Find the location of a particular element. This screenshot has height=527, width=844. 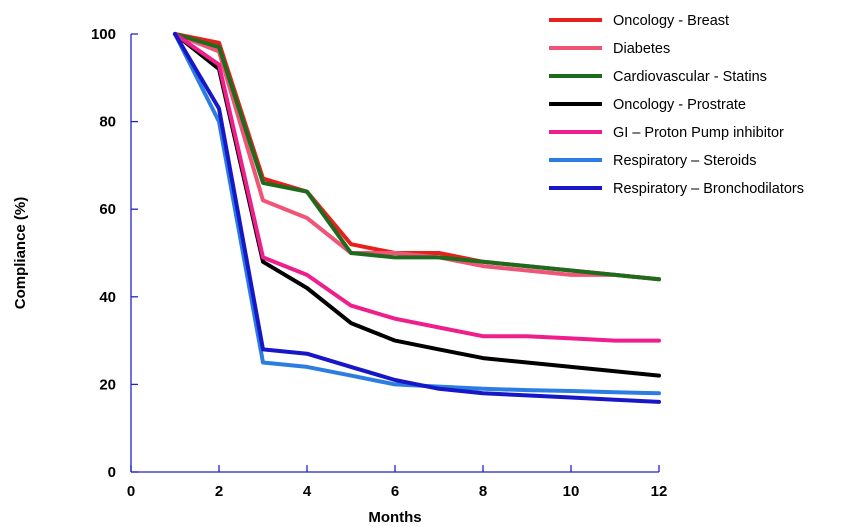

legend-label: GI – Proton Pump inhibitor is located at coordinates (698, 133).